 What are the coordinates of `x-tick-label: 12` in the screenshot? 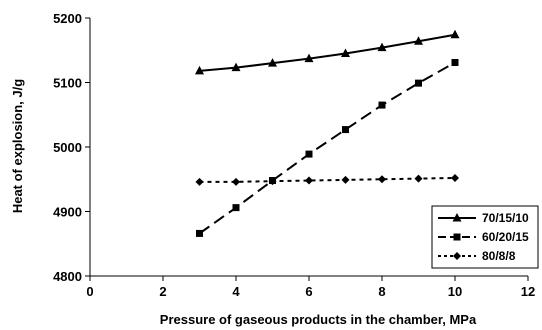 It's located at (528, 291).